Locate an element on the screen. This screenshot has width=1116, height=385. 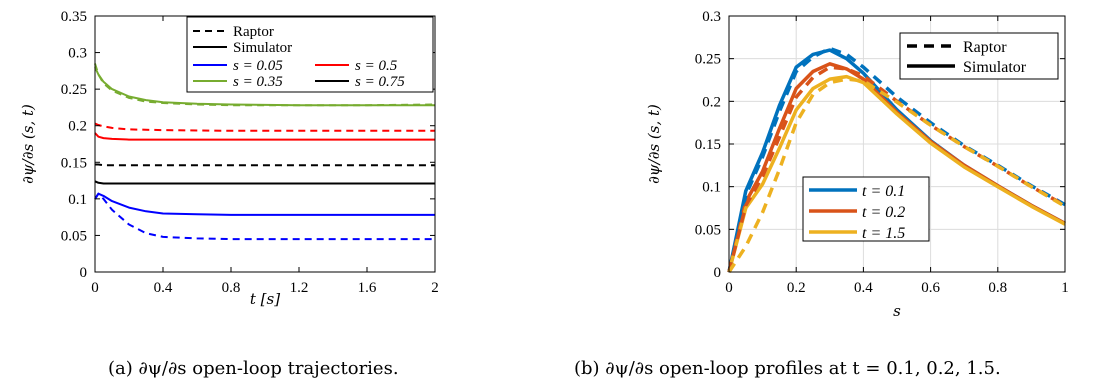
y-tick-label: 0.35 is located at coordinates (74, 17).